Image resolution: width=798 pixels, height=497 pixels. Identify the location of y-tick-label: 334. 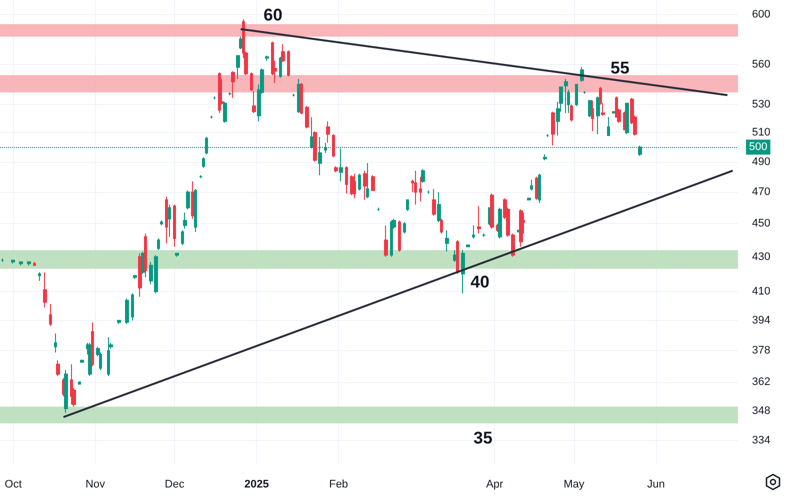
(761, 440).